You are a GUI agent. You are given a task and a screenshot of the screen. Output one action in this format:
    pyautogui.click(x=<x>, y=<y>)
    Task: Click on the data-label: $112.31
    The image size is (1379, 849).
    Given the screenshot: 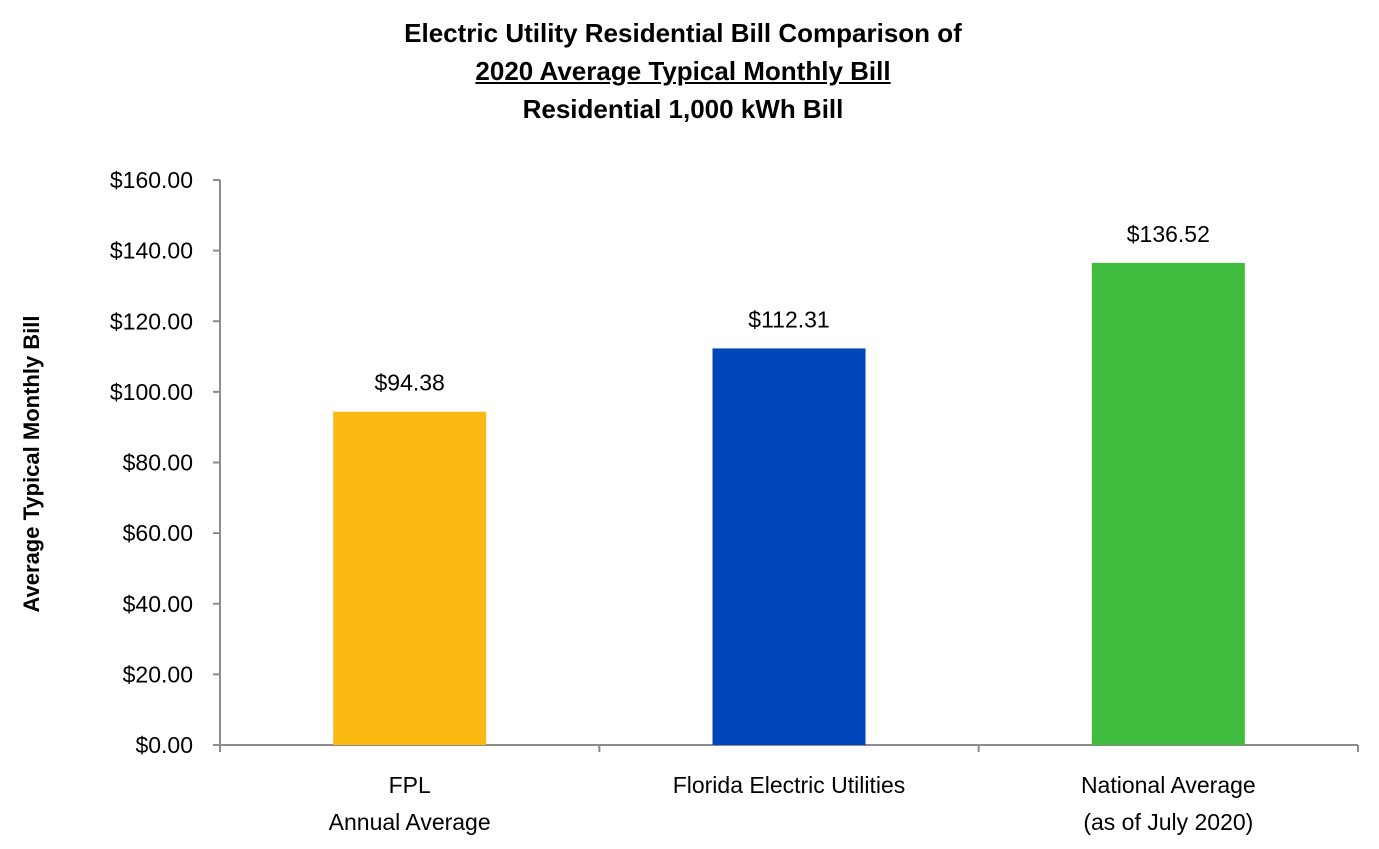 What is the action you would take?
    pyautogui.click(x=788, y=319)
    